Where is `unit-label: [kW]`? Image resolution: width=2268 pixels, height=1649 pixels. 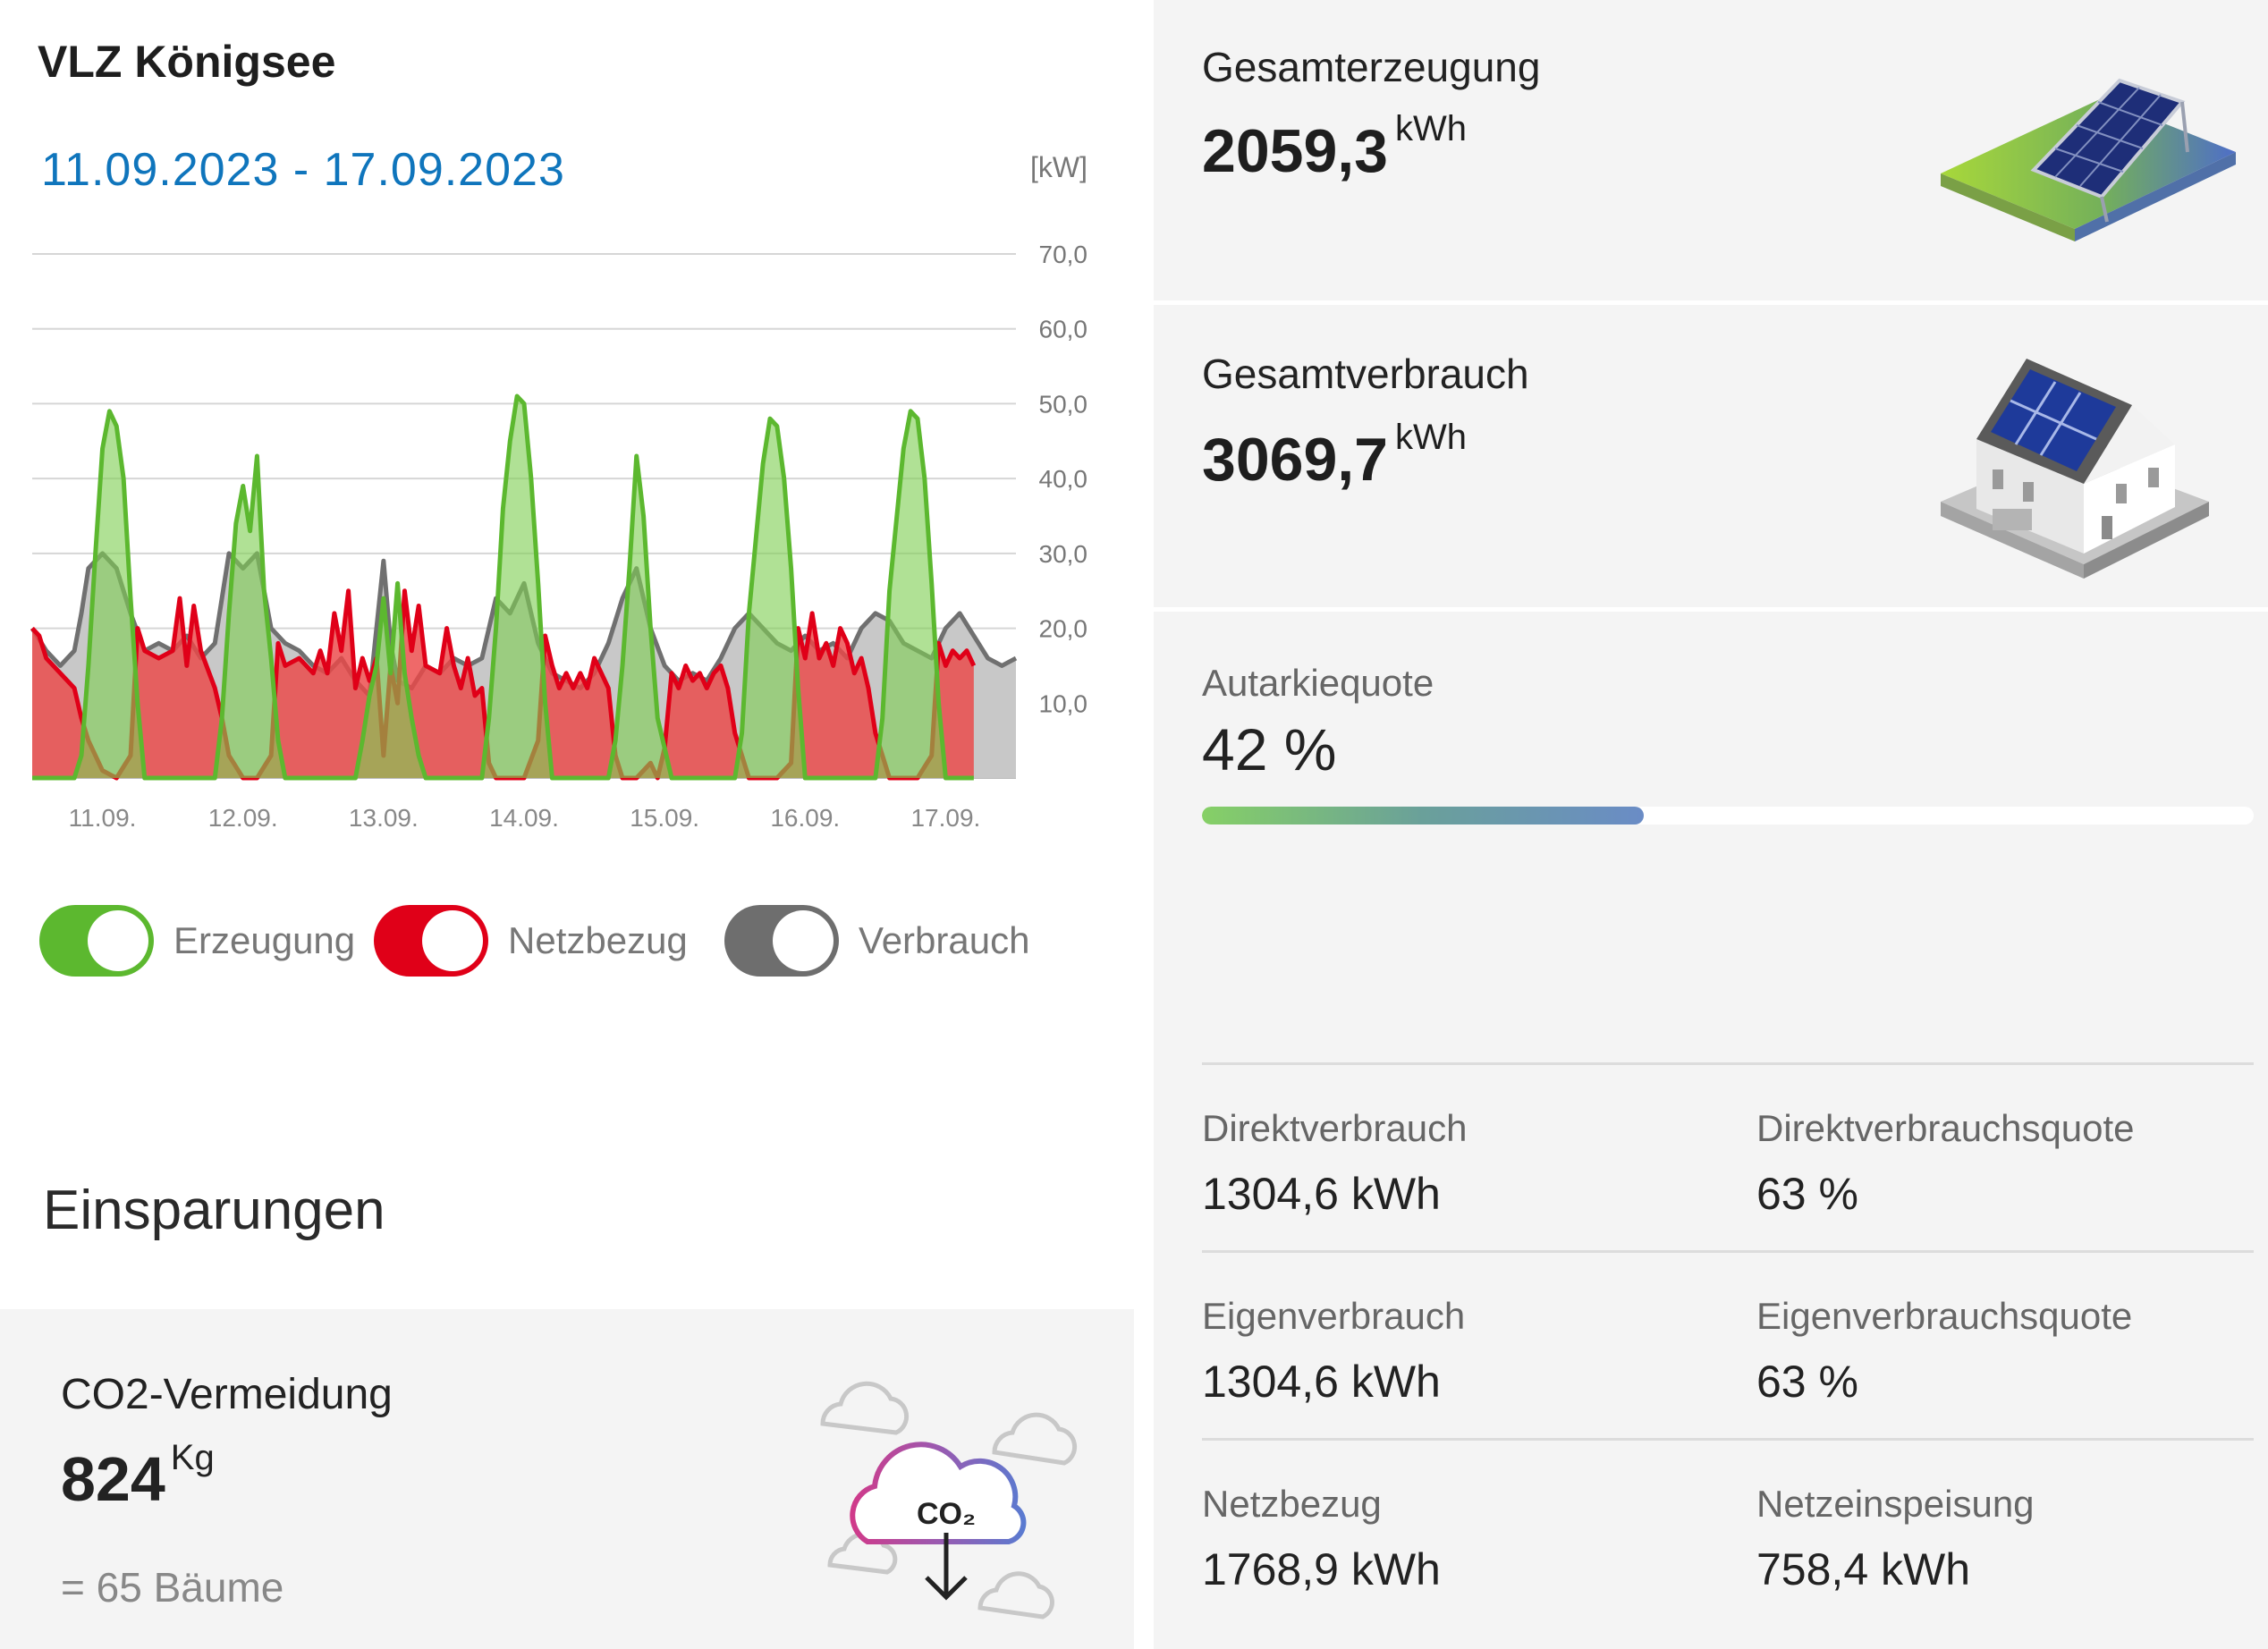 unit-label: [kW] is located at coordinates (1058, 167).